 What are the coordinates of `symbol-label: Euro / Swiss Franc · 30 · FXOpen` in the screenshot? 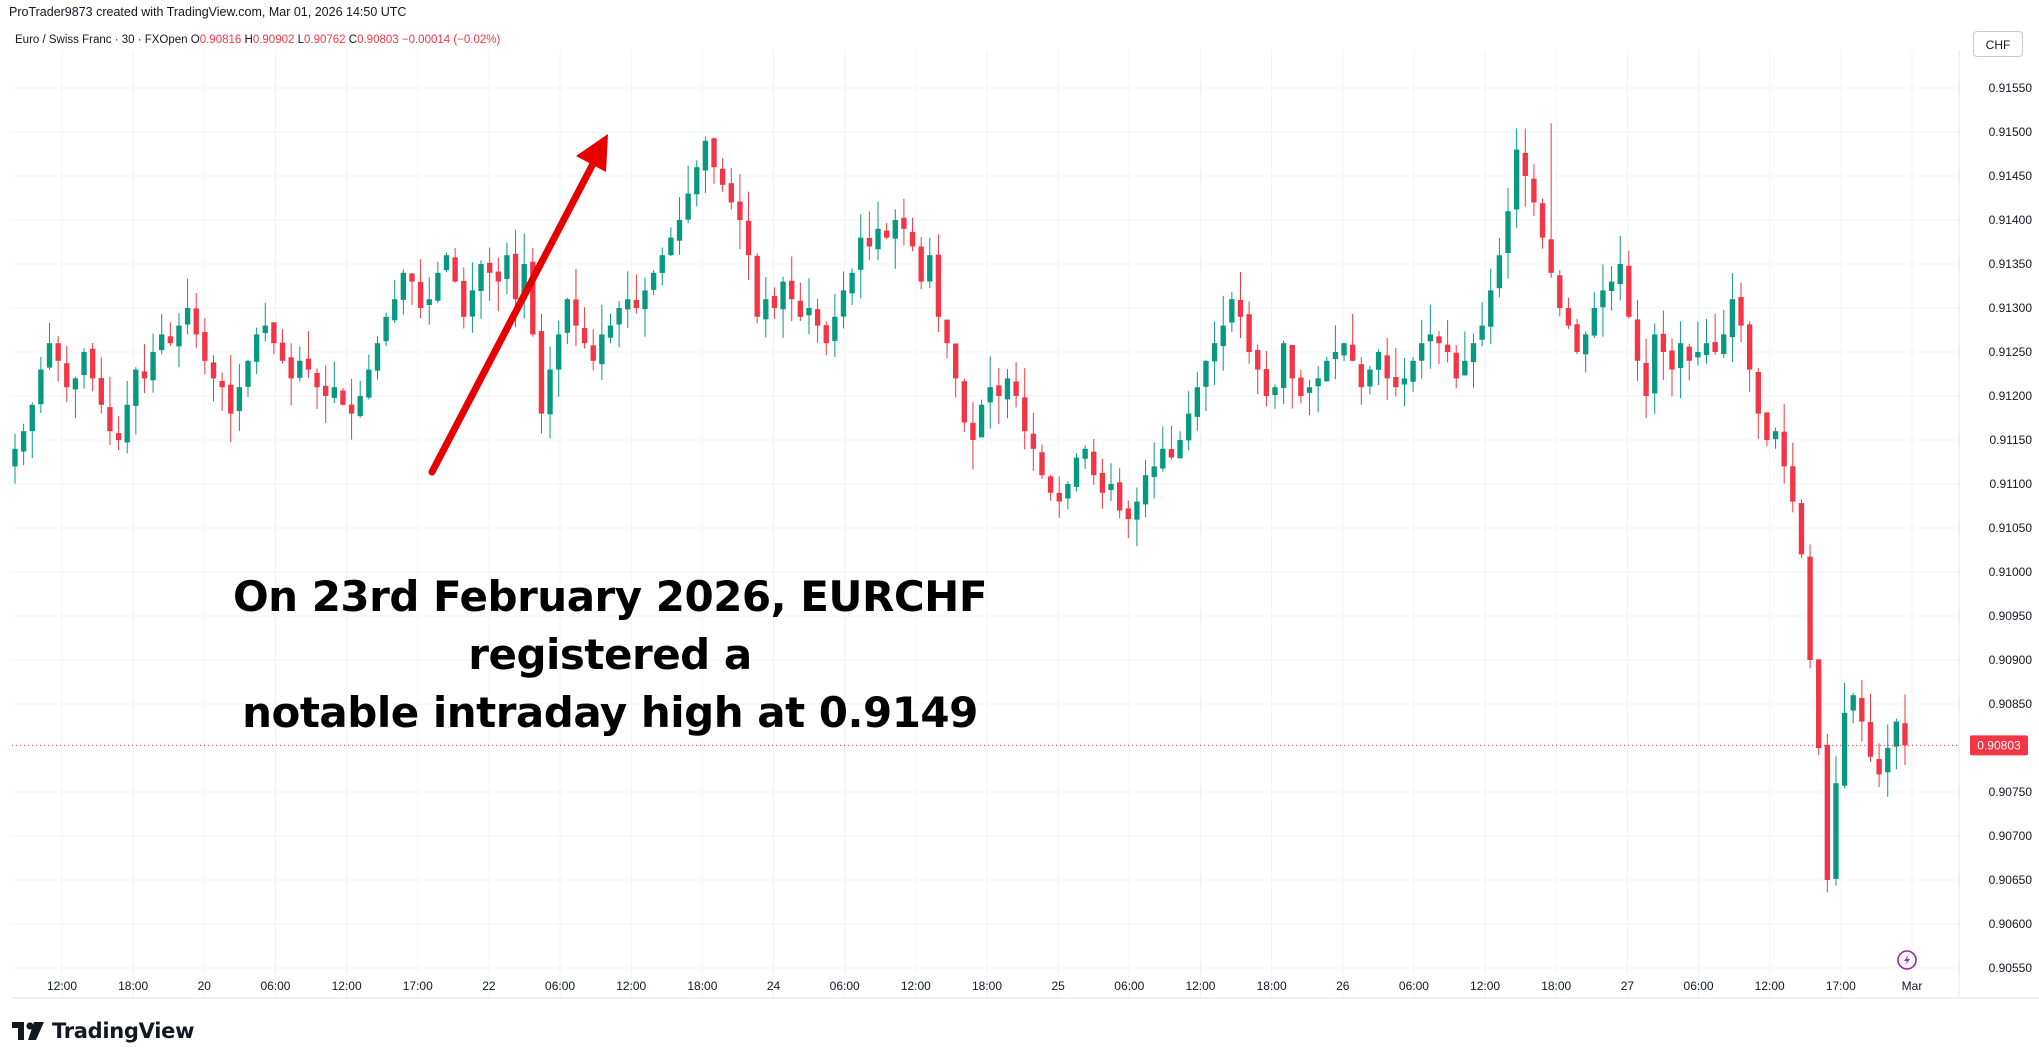 It's located at (101, 40).